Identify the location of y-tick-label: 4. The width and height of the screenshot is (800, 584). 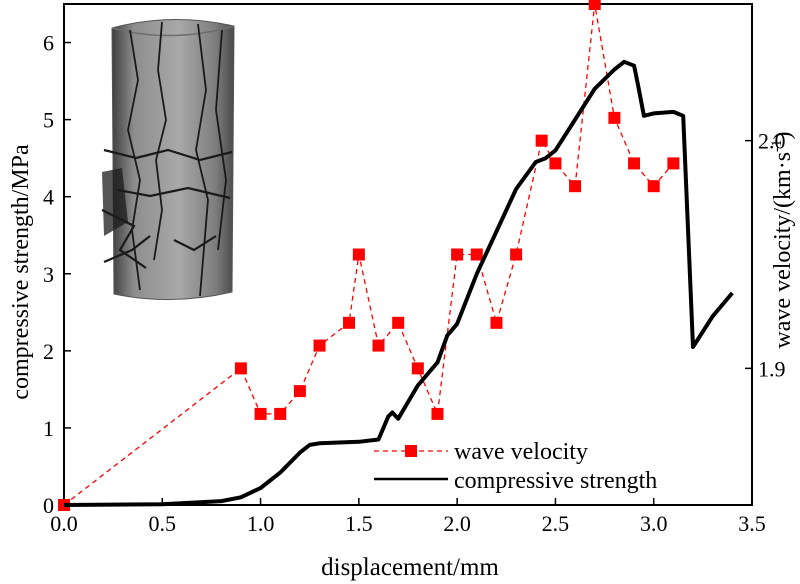
(48, 197).